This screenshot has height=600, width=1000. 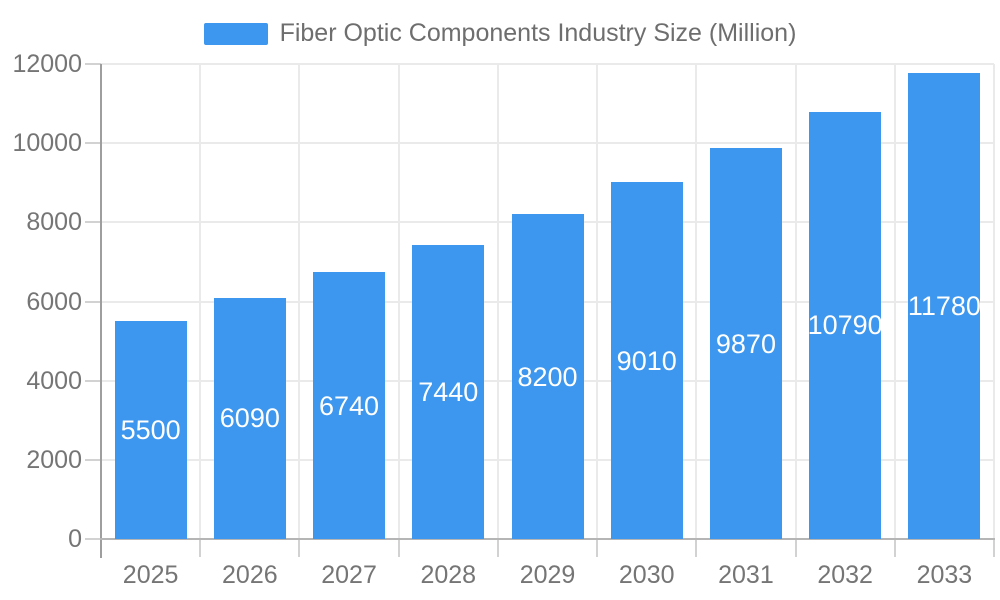 What do you see at coordinates (101, 311) in the screenshot?
I see `y-axis-line` at bounding box center [101, 311].